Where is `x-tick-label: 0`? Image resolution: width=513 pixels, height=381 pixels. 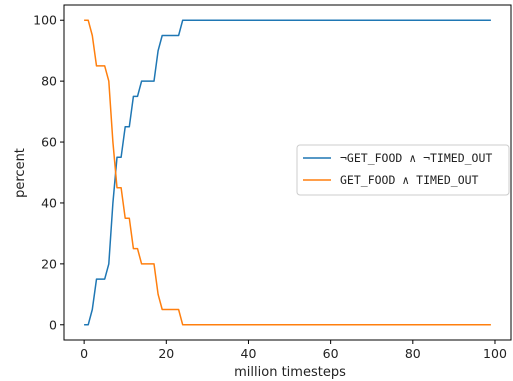 x-tick-label: 0 is located at coordinates (84, 353).